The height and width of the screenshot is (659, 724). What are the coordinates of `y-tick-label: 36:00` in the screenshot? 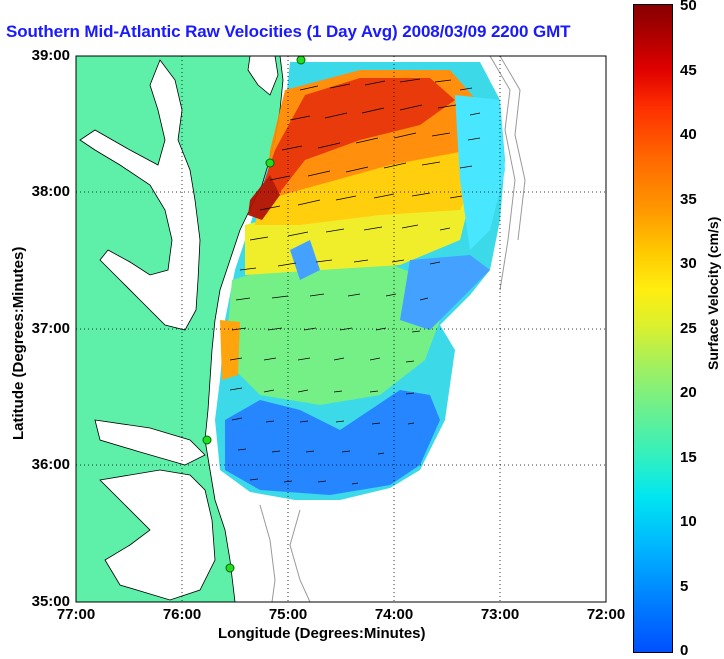 It's located at (50, 464).